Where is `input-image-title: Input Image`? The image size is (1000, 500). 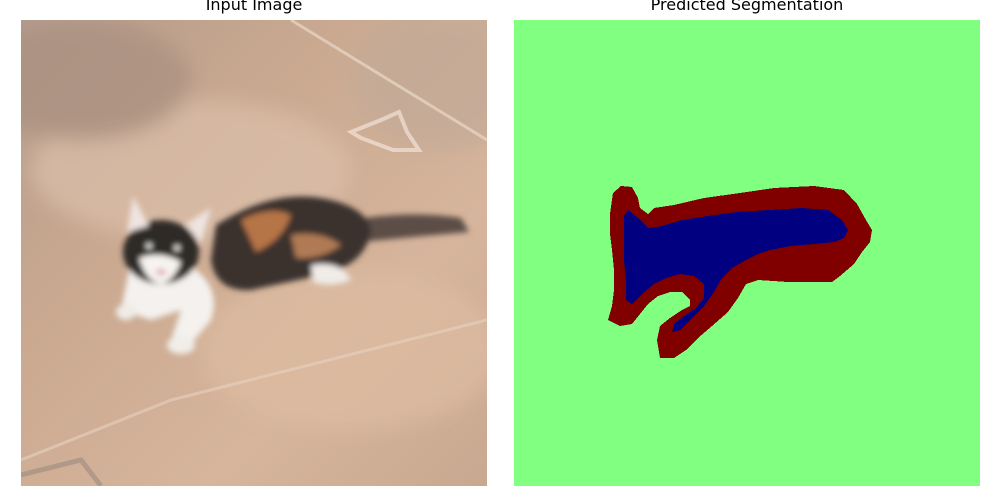
input-image-title: Input Image is located at coordinates (254, 7).